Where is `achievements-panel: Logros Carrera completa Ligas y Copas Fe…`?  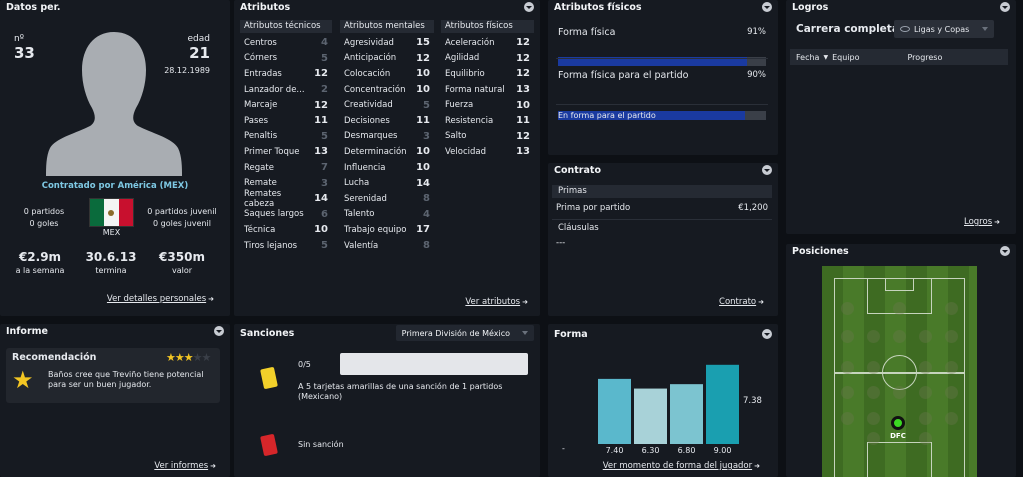 achievements-panel: Logros Carrera completa Ligas y Copas Fe… is located at coordinates (901, 117).